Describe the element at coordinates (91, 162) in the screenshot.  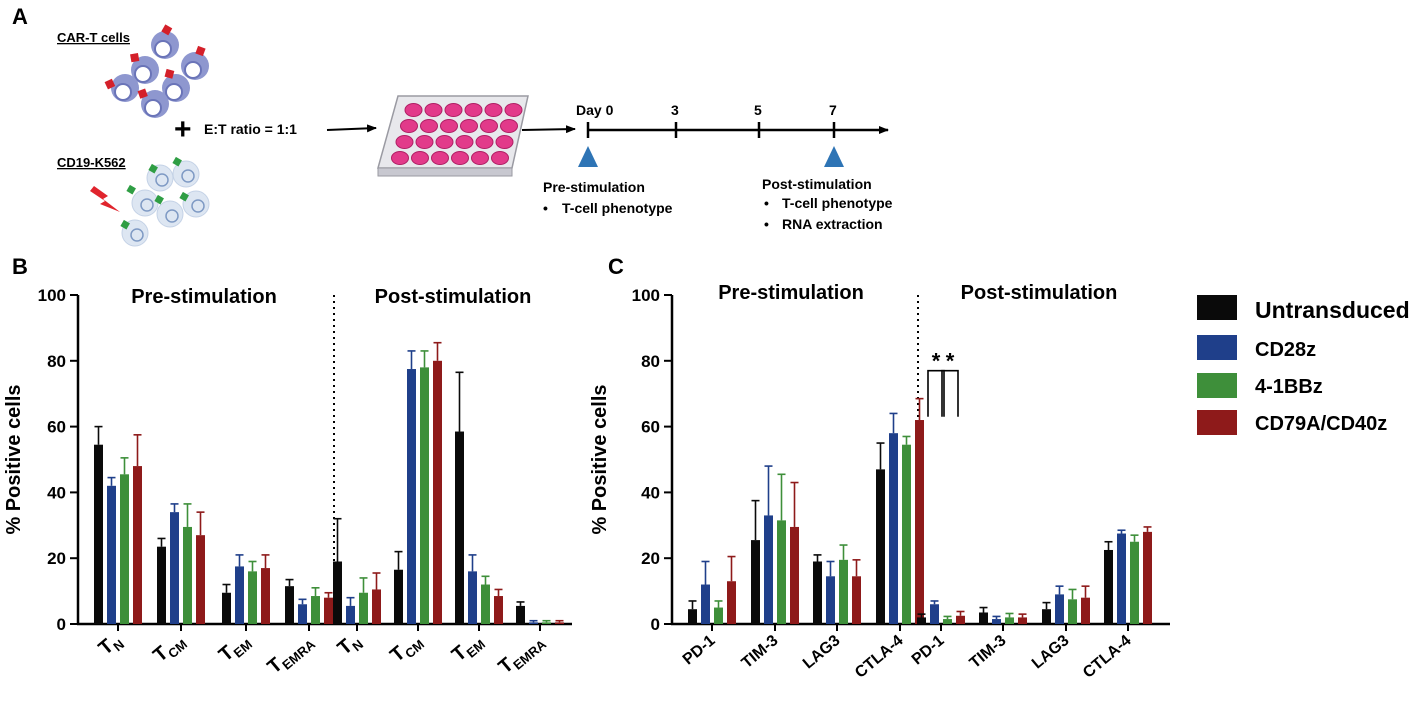
I see `target-label: CD19-K562` at that location.